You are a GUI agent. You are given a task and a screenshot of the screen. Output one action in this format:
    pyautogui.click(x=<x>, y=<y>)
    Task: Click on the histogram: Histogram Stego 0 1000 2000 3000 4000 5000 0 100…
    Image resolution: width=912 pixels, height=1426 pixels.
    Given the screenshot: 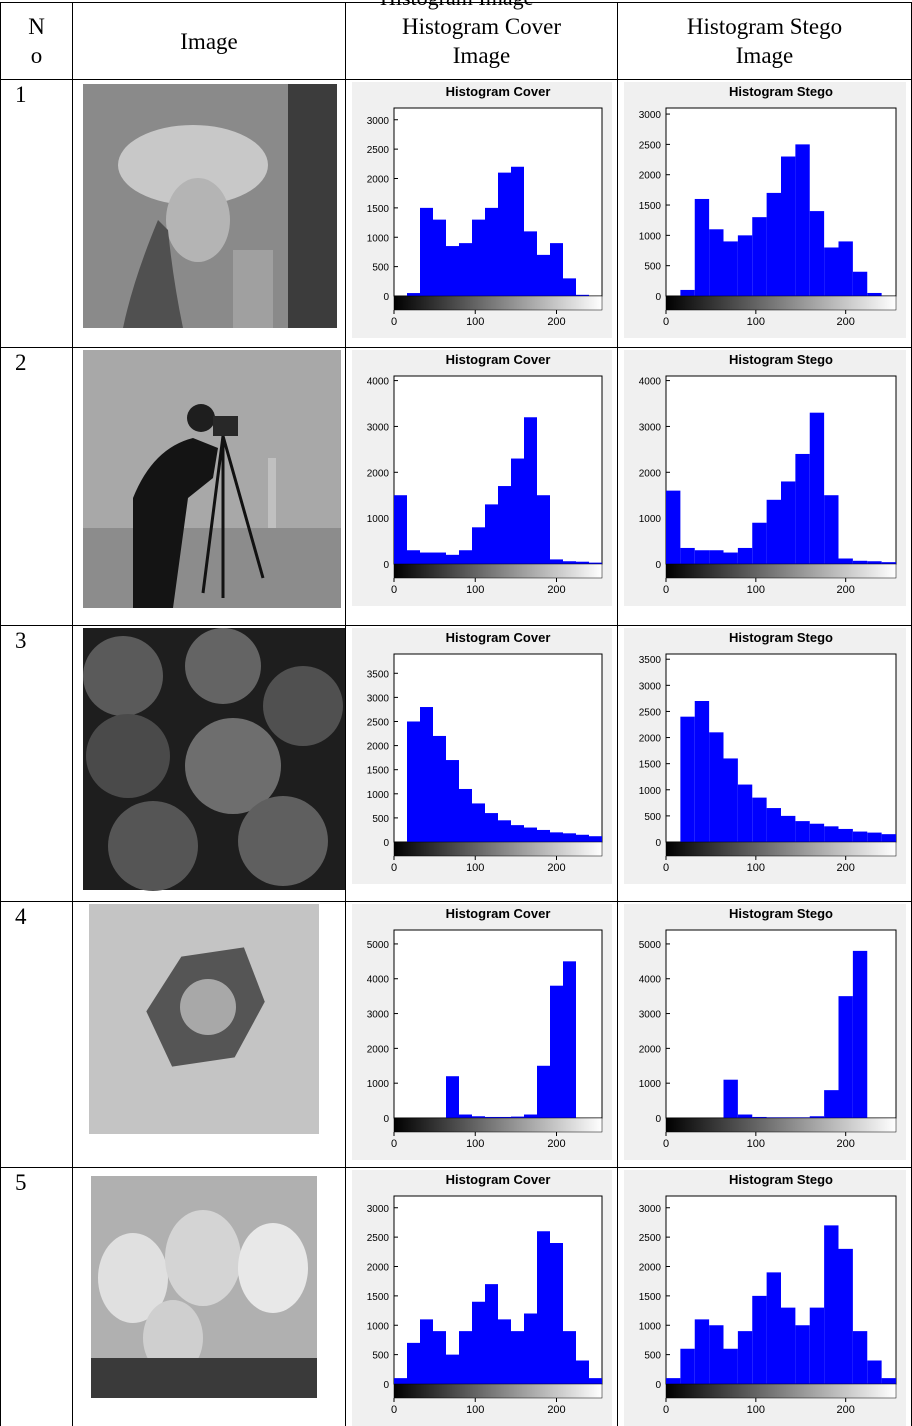 What is the action you would take?
    pyautogui.click(x=765, y=1032)
    